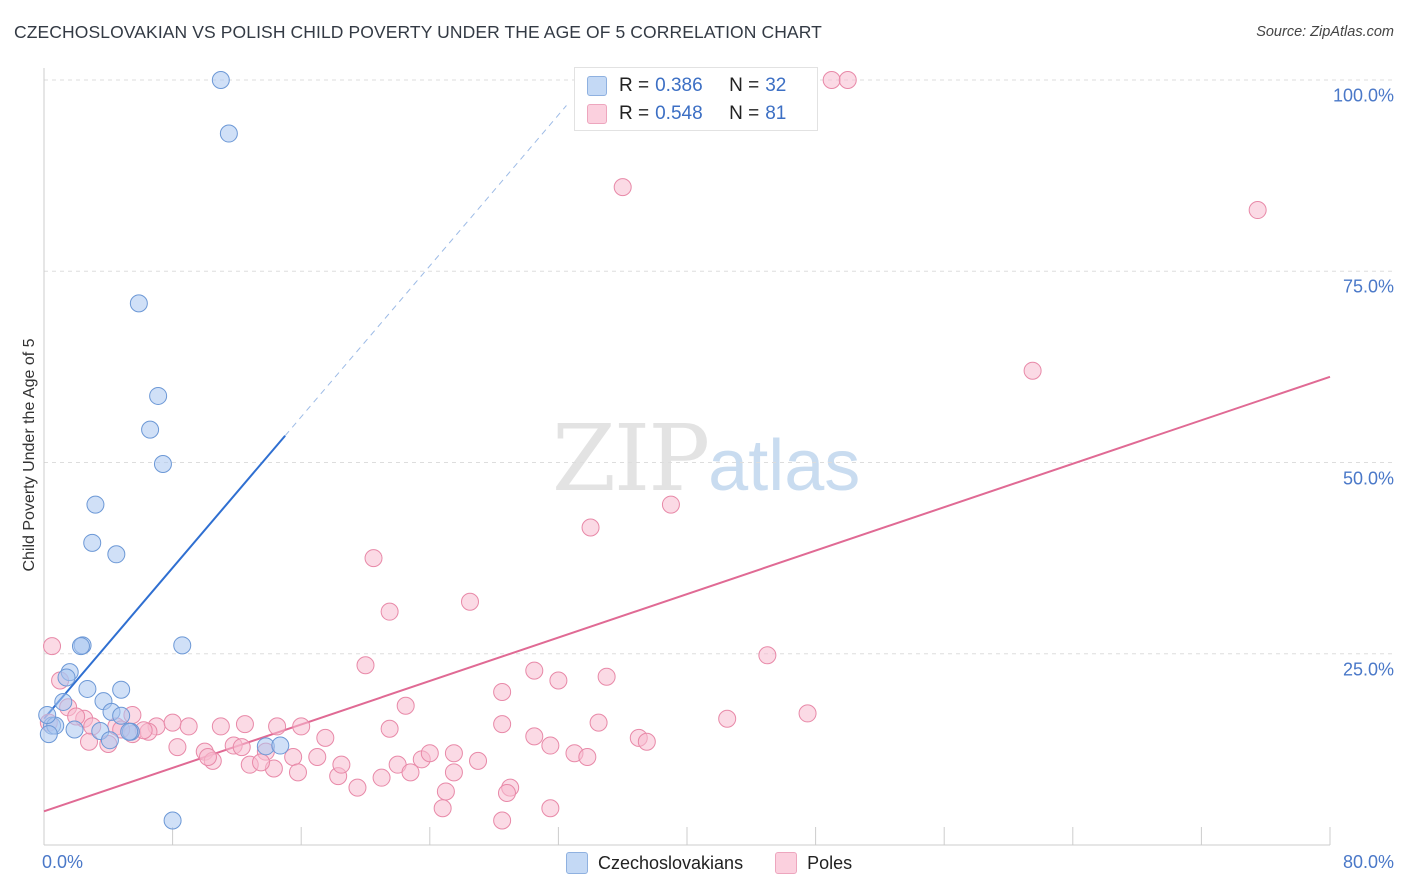 Image resolution: width=1406 pixels, height=892 pixels. I want to click on czechoslovakians-legend-swatch, so click(577, 863).